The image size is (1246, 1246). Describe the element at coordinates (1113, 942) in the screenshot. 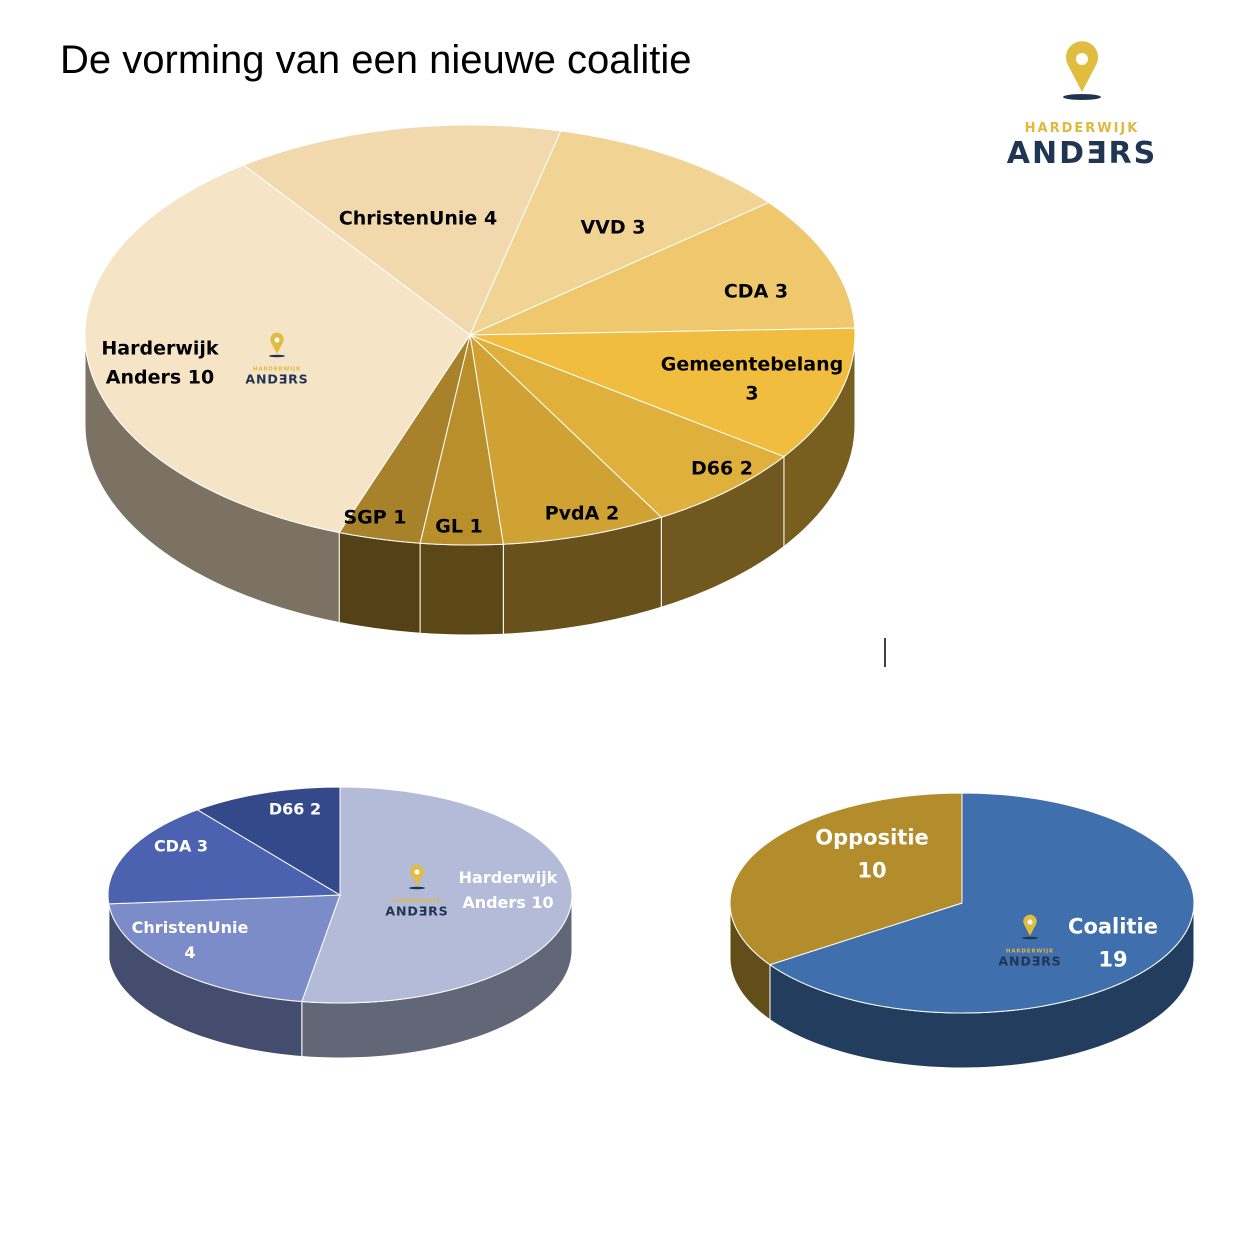

I see `slice-label: Coalitie 19` at that location.